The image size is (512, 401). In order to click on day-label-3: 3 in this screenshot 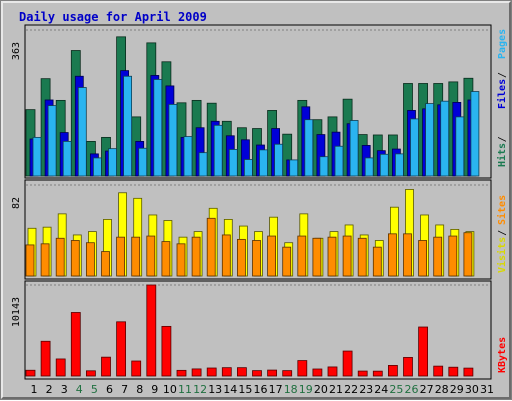, I will do `click(64, 389)`.